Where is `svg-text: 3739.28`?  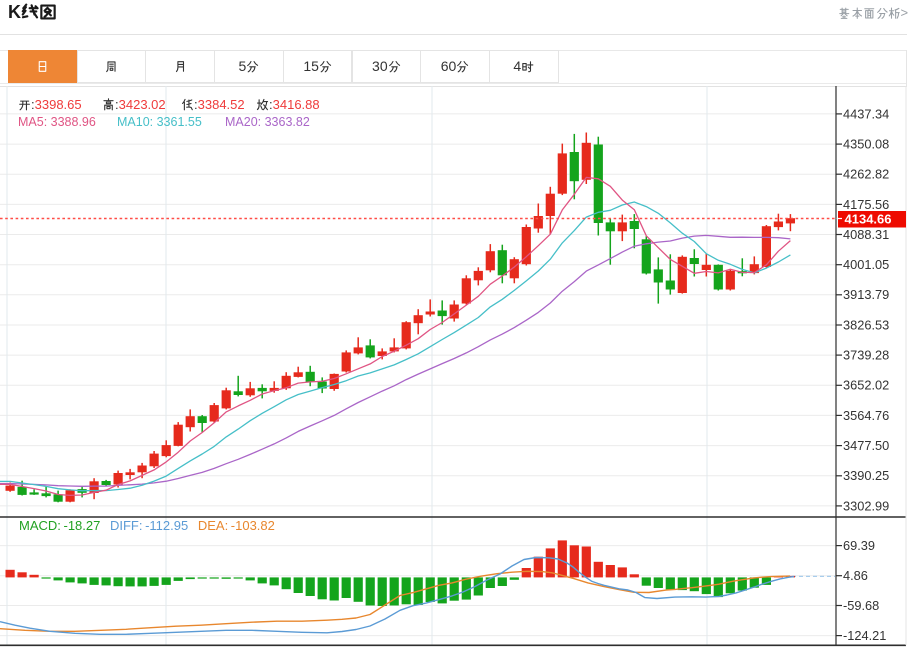
svg-text: 3739.28 is located at coordinates (866, 355).